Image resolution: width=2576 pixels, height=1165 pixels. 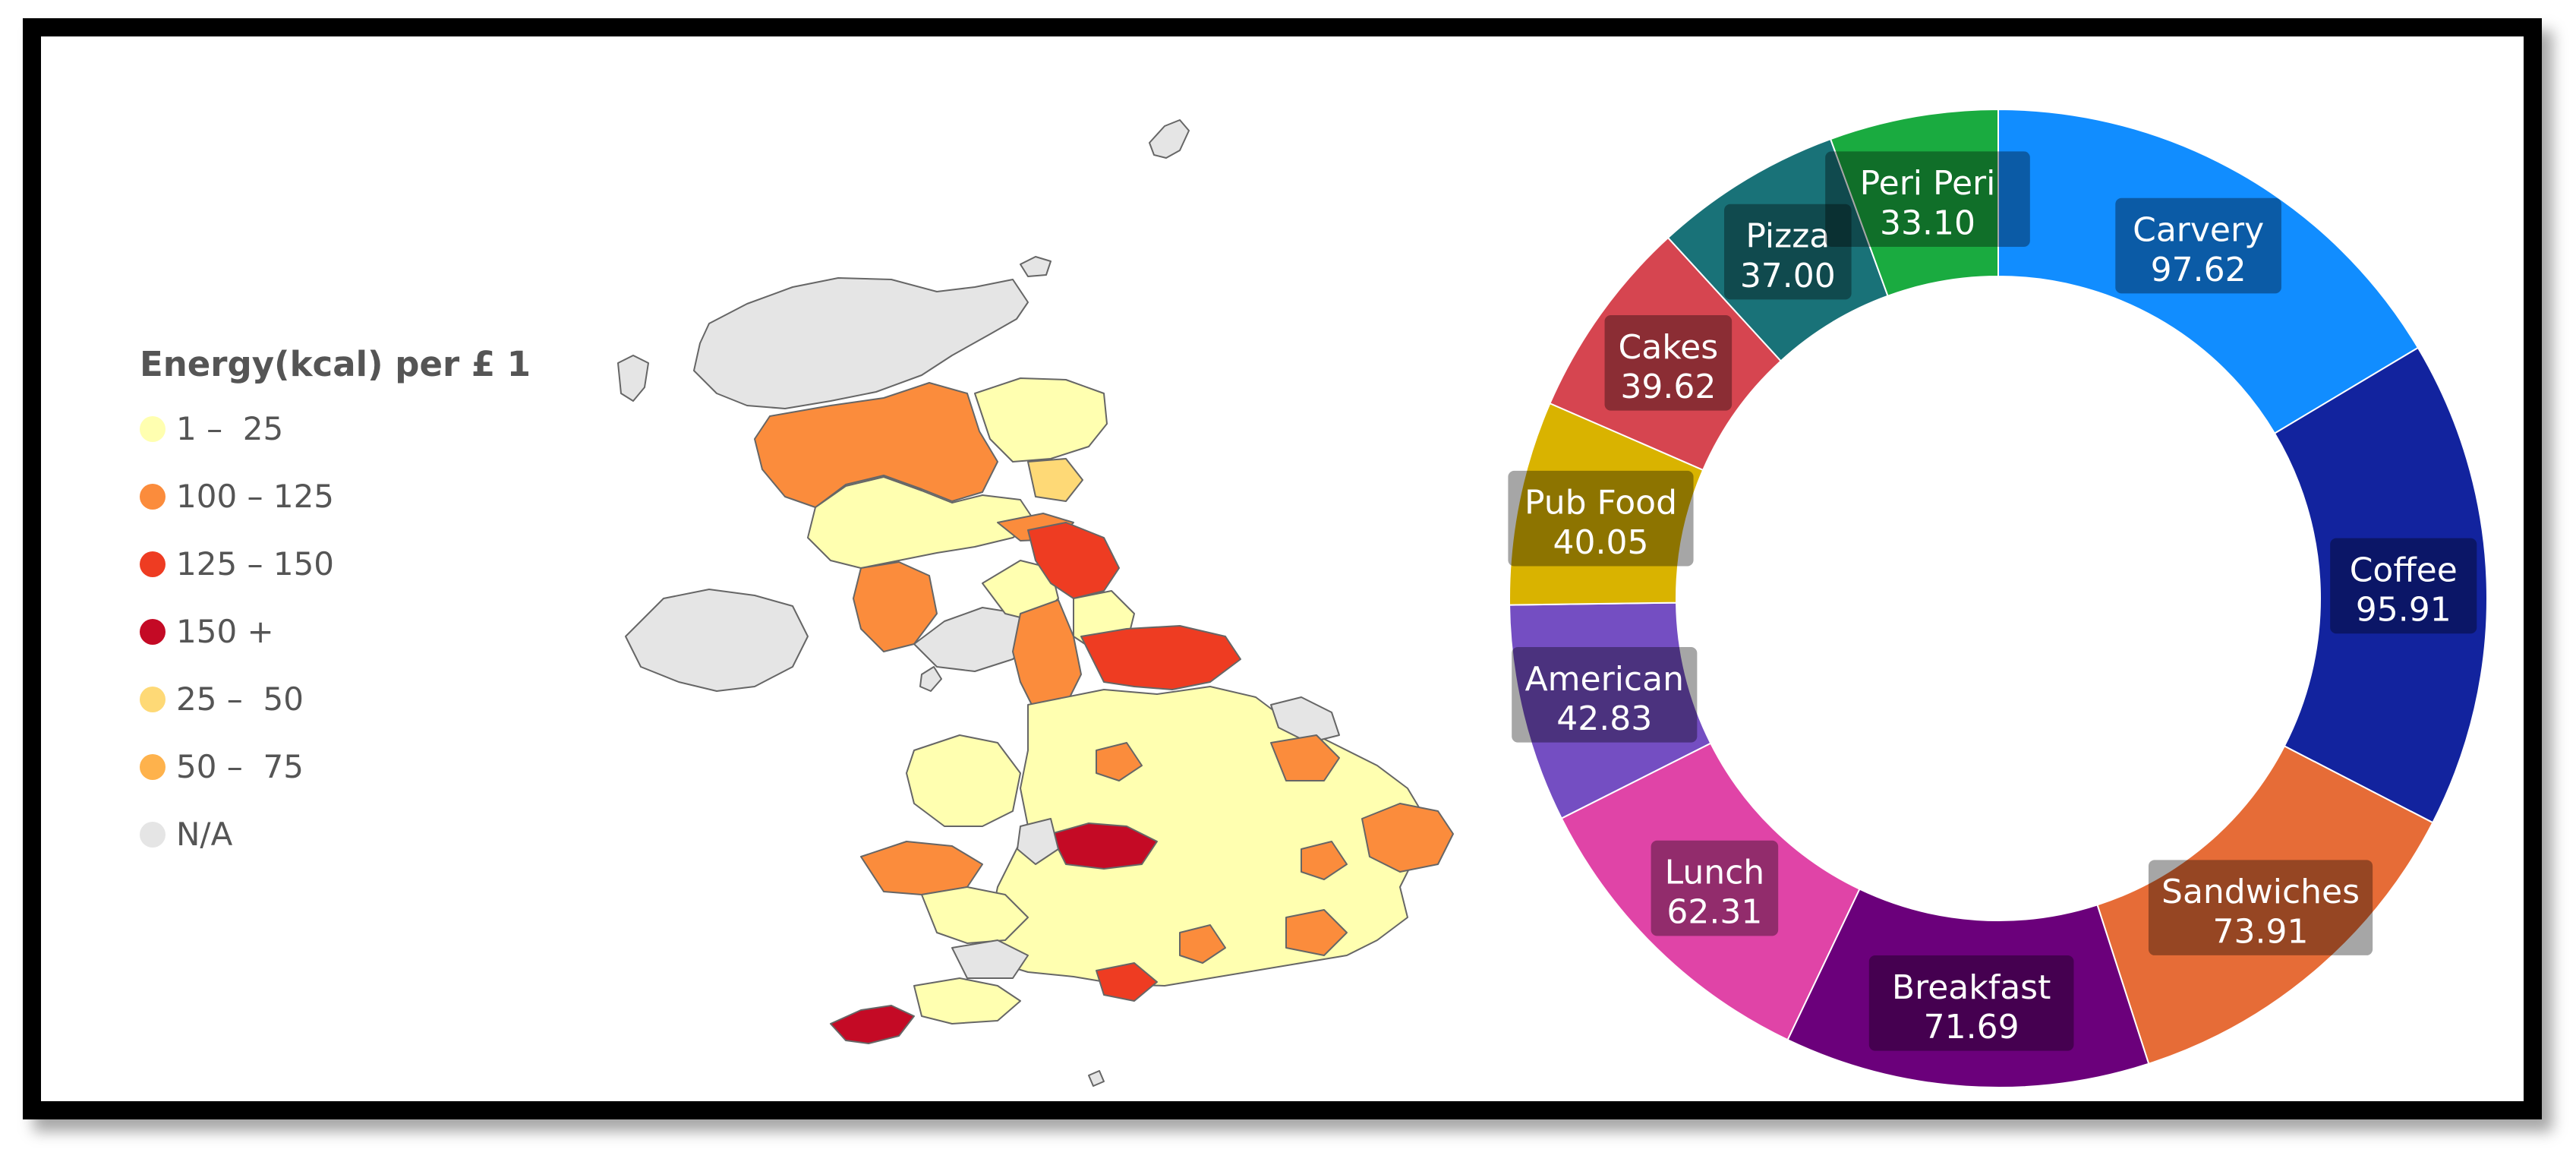 What do you see at coordinates (1604, 718) in the screenshot?
I see `slice-value-label: 42.83` at bounding box center [1604, 718].